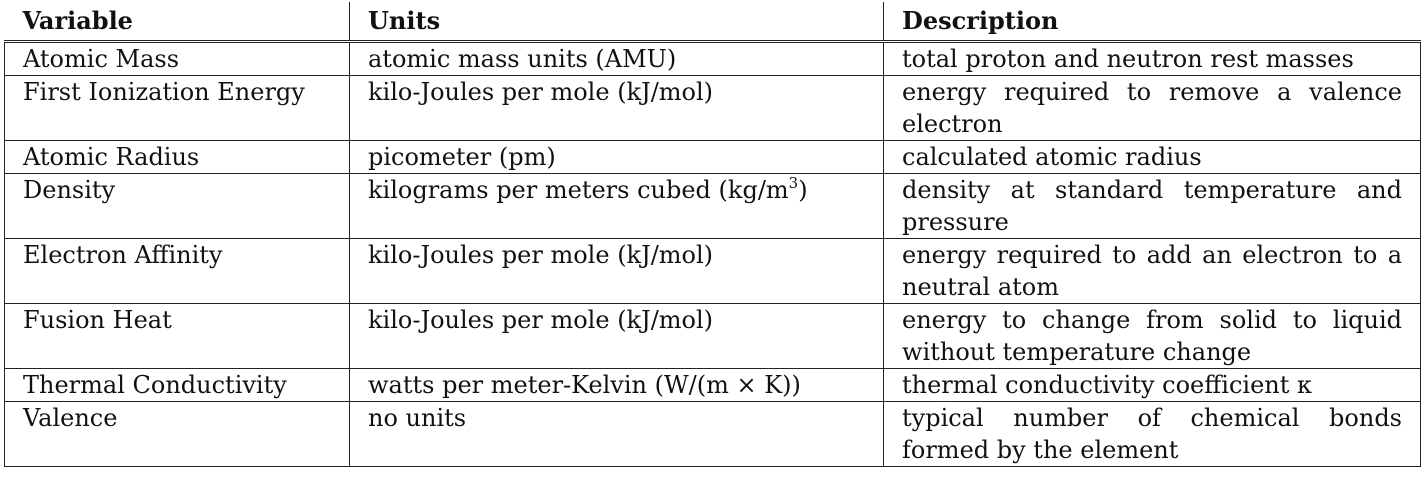  I want to click on cell-variable: Valence, so click(177, 434).